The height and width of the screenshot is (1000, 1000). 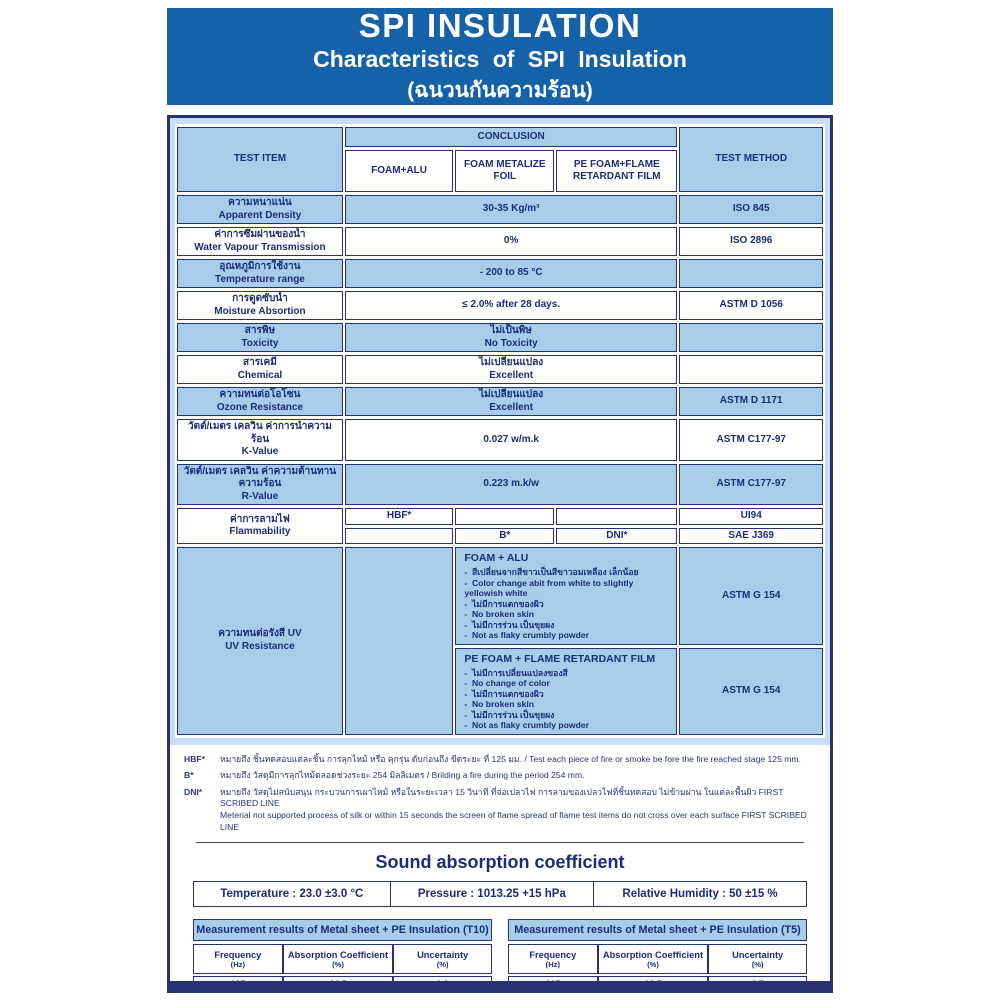 I want to click on page-subtitle: Characteristics of SPI Insulation, so click(x=500, y=58).